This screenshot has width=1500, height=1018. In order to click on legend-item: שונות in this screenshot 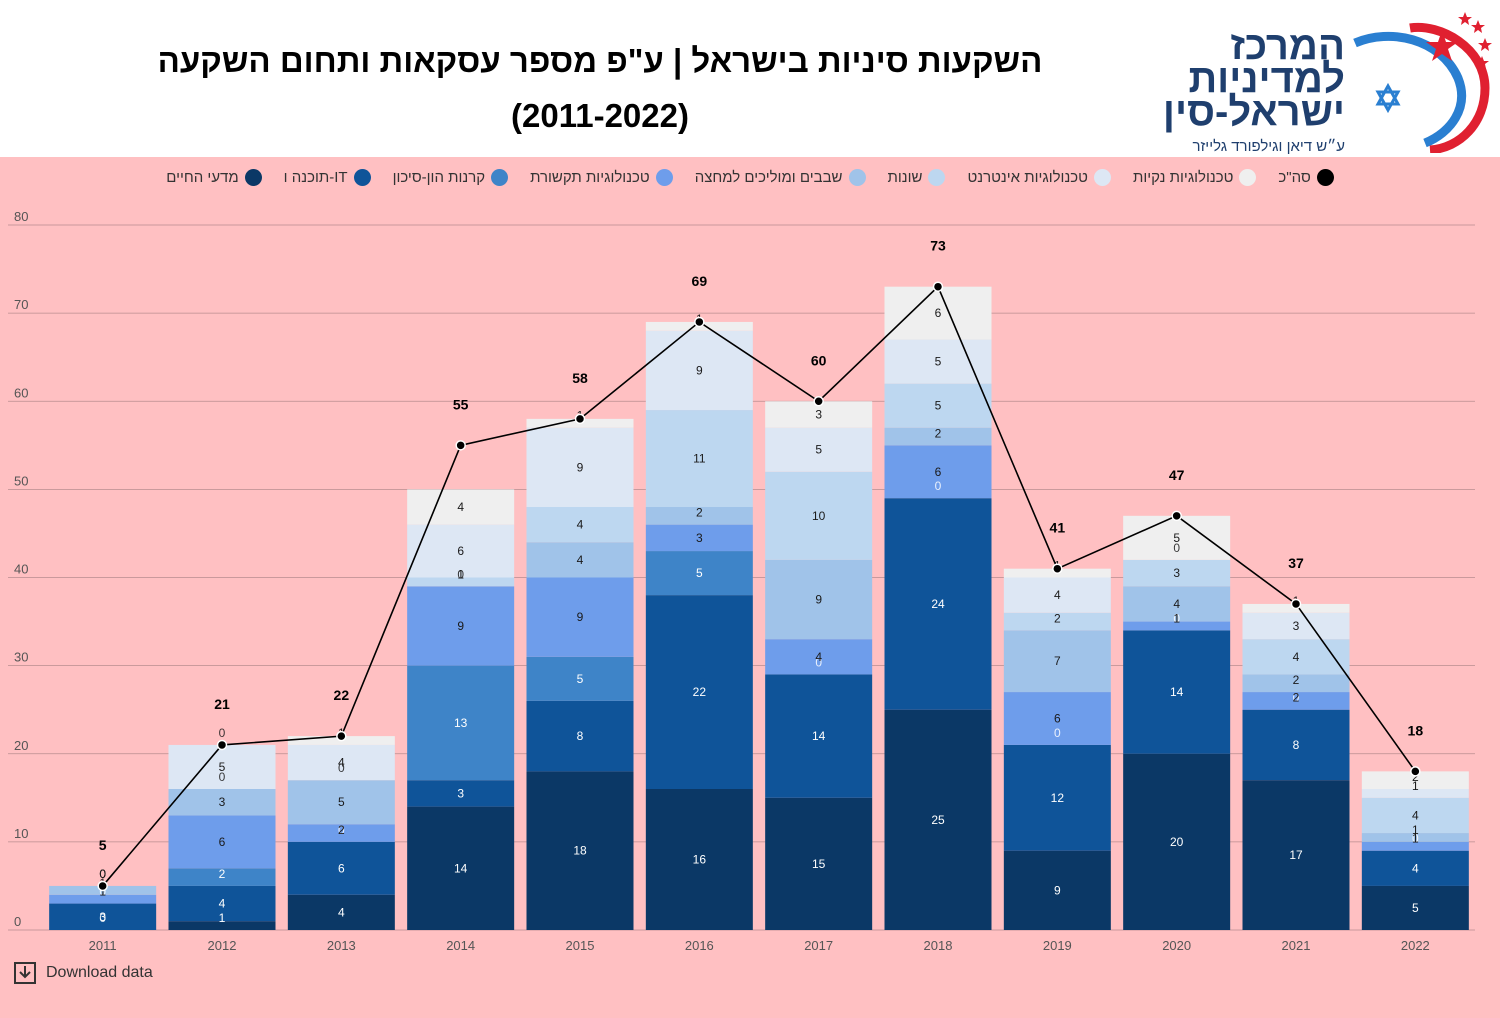, I will do `click(917, 177)`.